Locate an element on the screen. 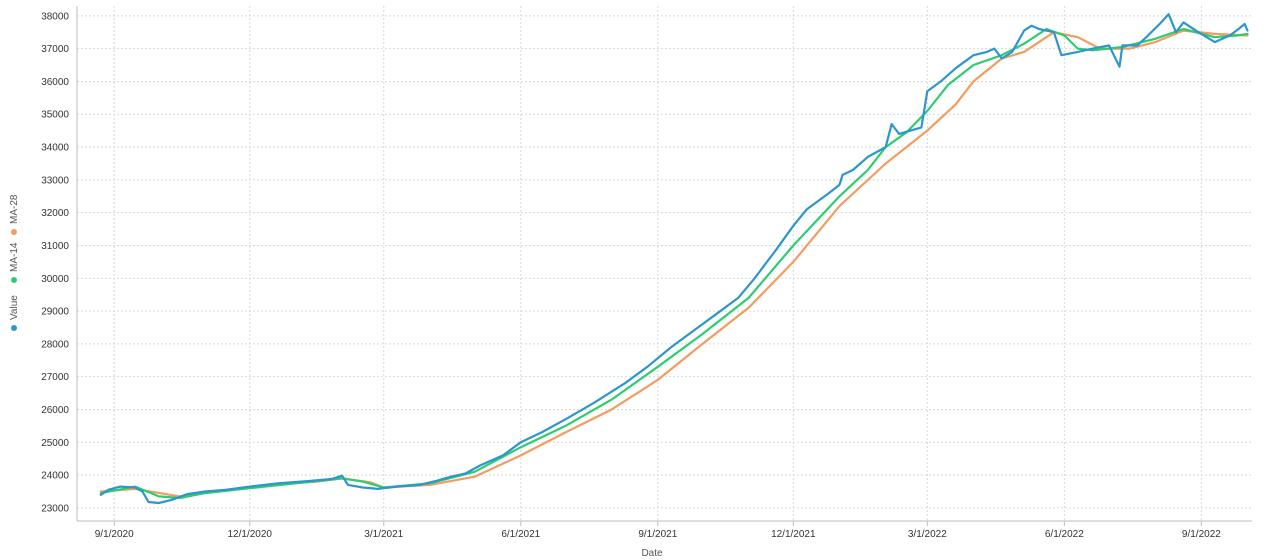  y-tick-label: 34000 is located at coordinates (55, 148).